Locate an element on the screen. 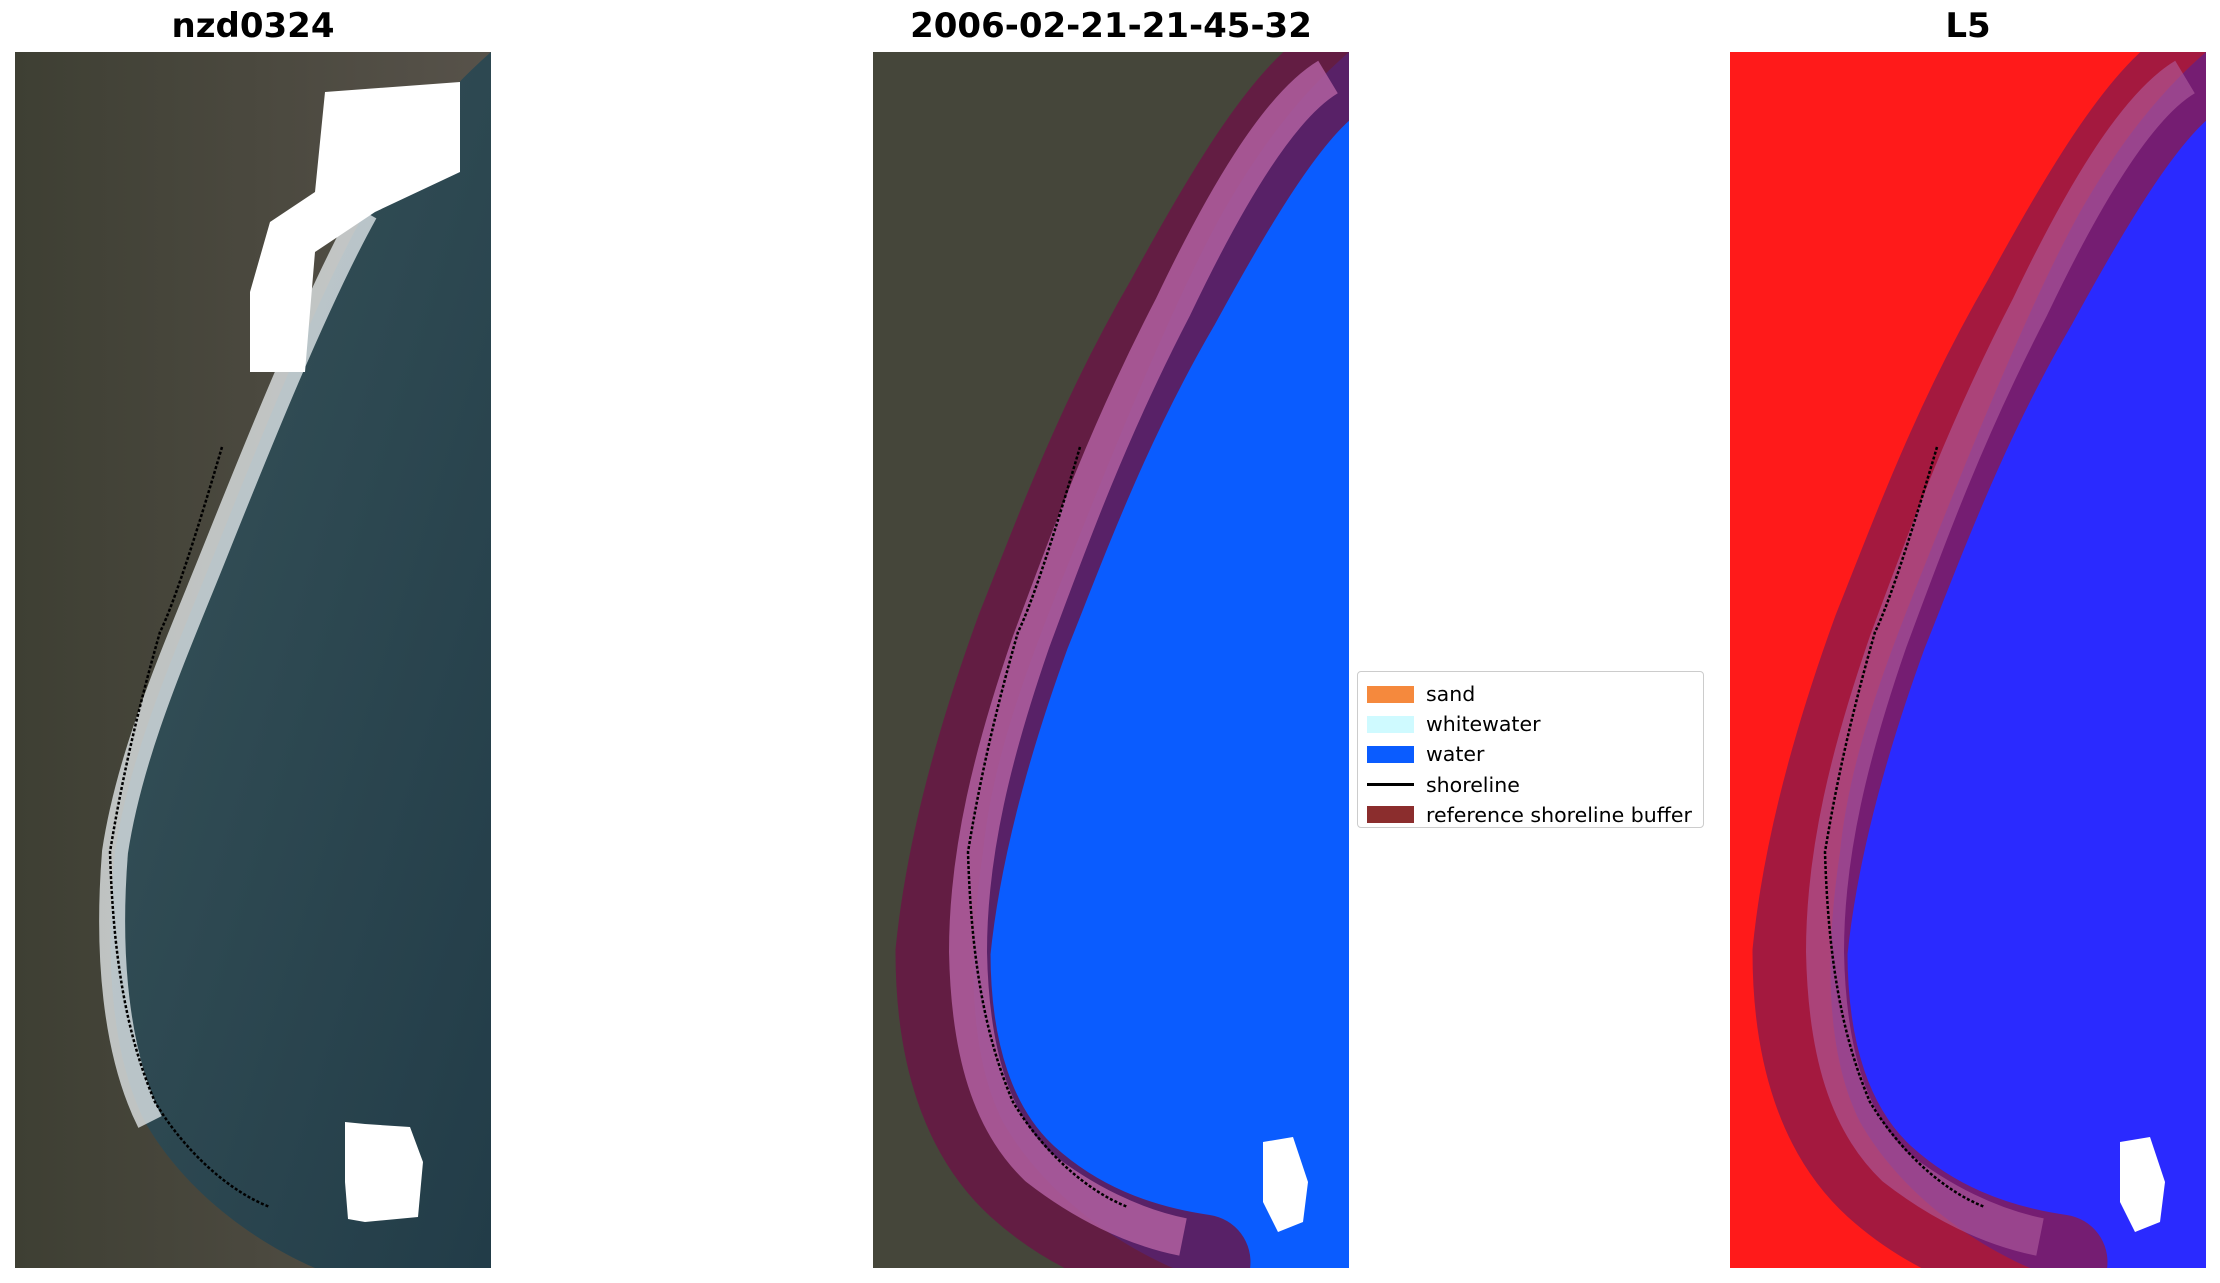 The image size is (2220, 1283). legend-item-sand: sand is located at coordinates (1530, 694).